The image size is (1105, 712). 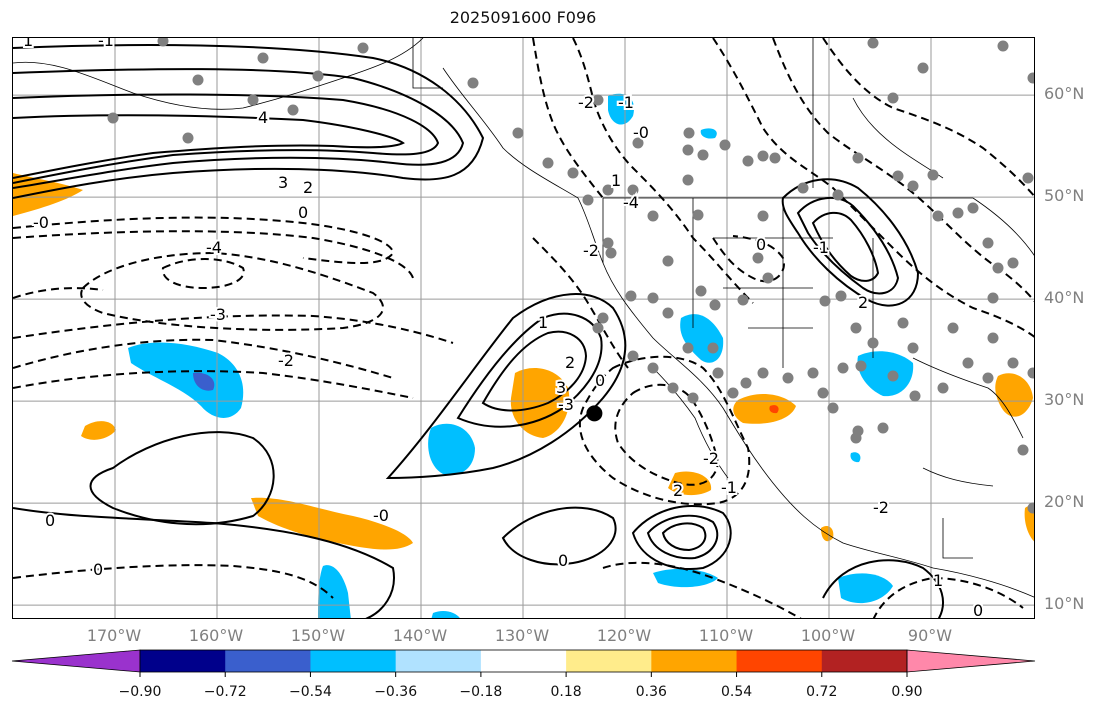 I want to click on contour-label-halo: -1, so click(x=821, y=247).